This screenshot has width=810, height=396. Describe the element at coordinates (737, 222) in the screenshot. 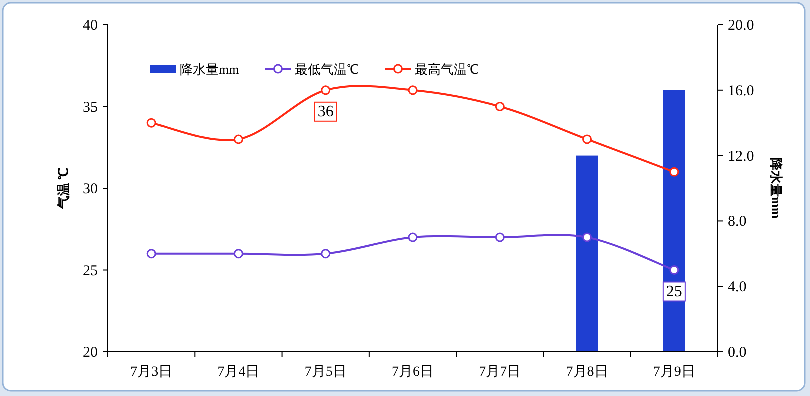

I see `y2-tick-label: 8.0` at that location.